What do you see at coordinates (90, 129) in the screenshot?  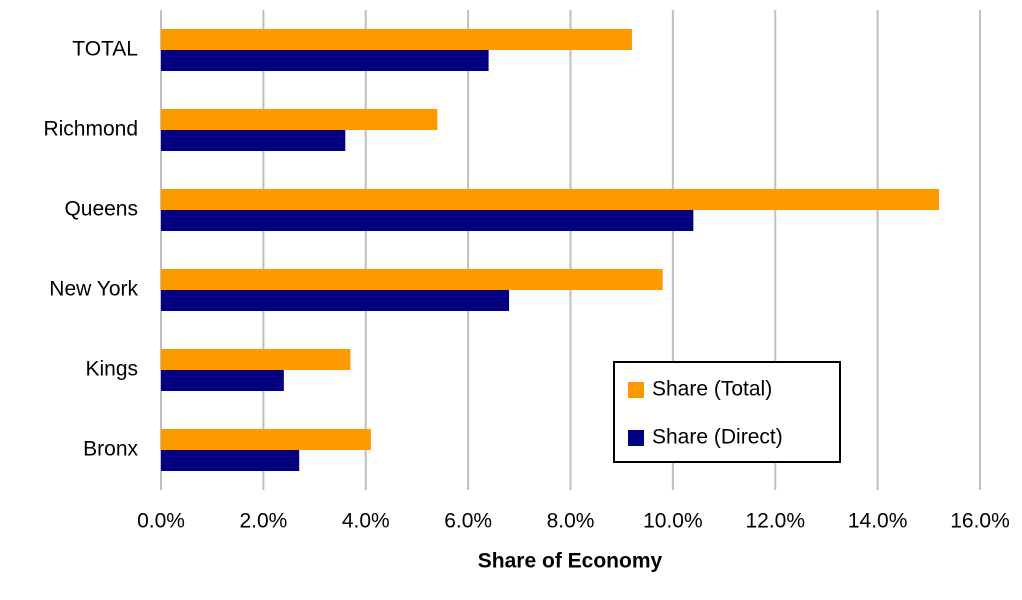 I see `y-tick-label: Richmond` at bounding box center [90, 129].